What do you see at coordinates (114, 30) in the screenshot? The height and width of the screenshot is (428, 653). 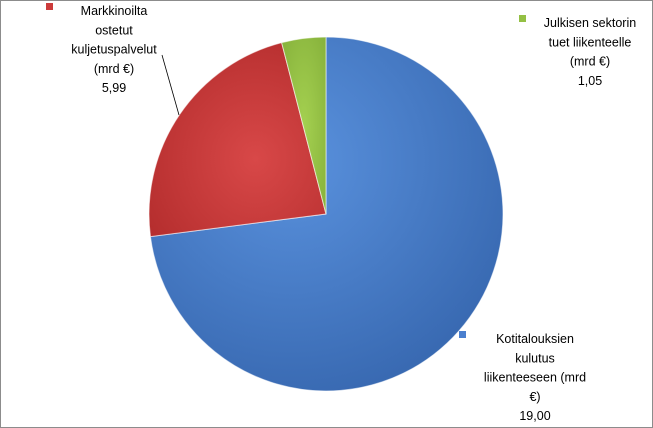 I see `data-label-text: ostetut` at bounding box center [114, 30].